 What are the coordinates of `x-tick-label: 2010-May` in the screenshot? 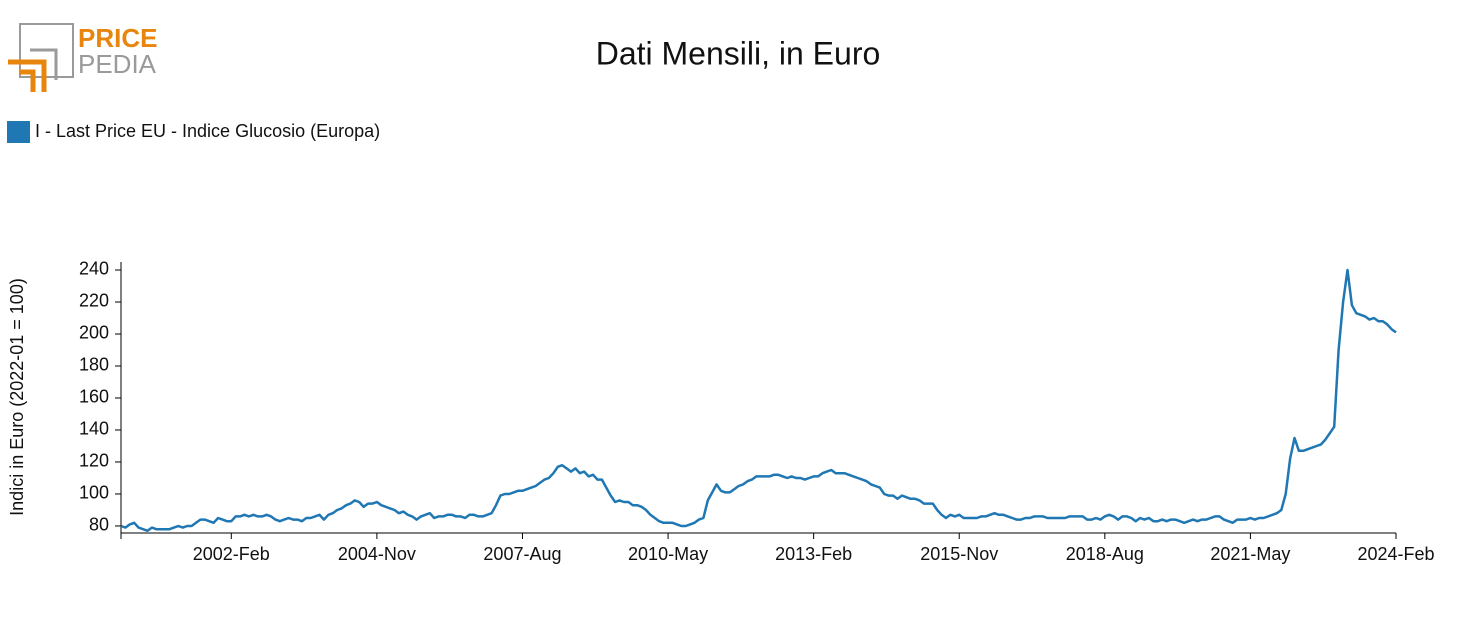 It's located at (668, 554).